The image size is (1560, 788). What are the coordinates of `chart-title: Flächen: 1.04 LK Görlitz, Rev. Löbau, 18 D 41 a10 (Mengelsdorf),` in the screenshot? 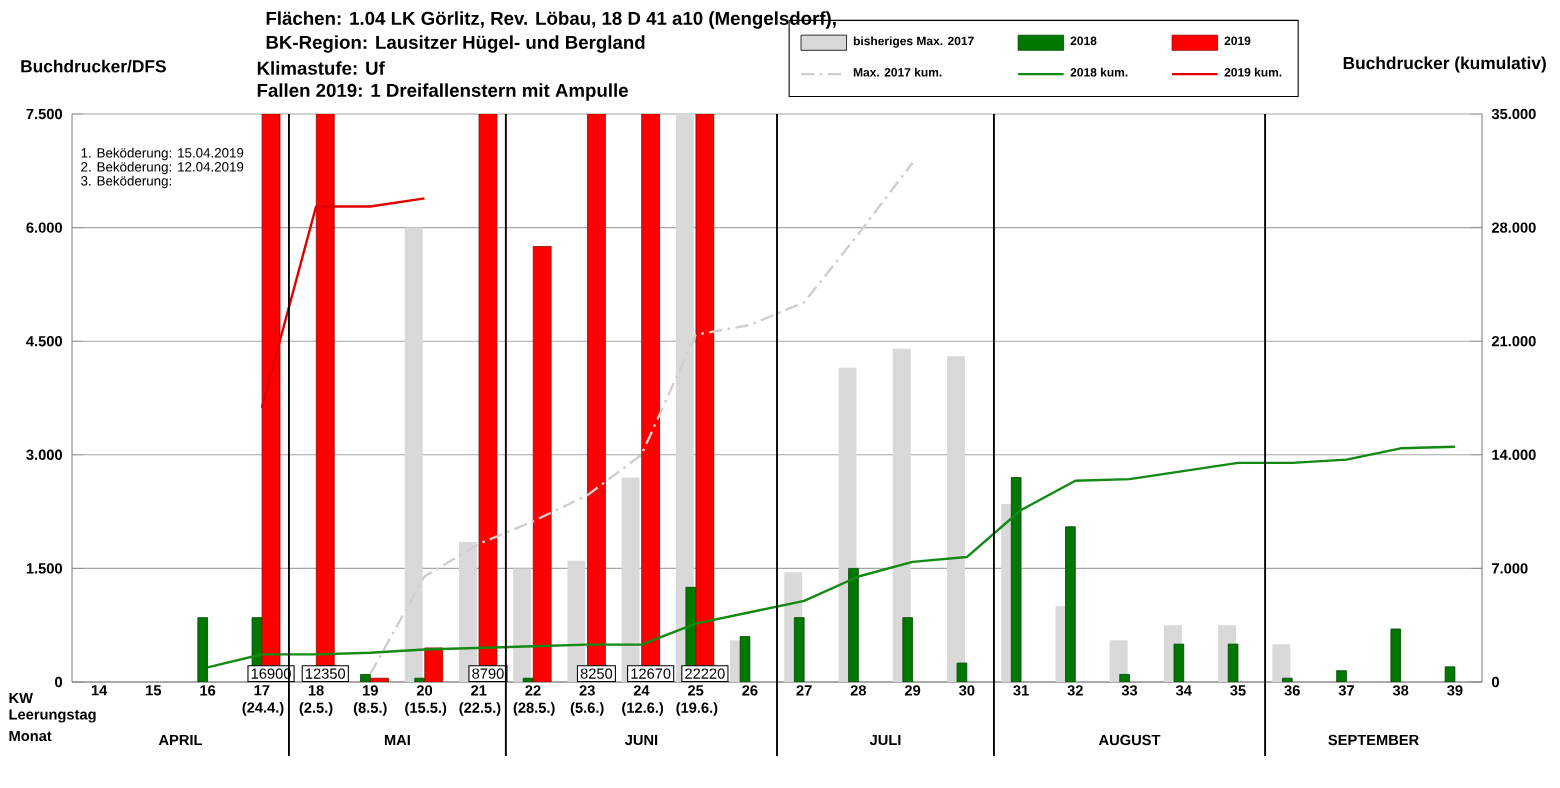 It's located at (551, 20).